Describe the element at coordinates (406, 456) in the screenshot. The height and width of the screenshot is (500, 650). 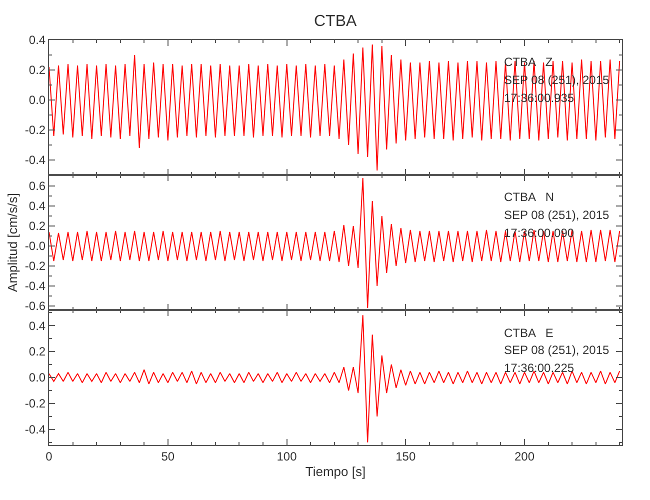
I see `x-tick-label: 150` at that location.